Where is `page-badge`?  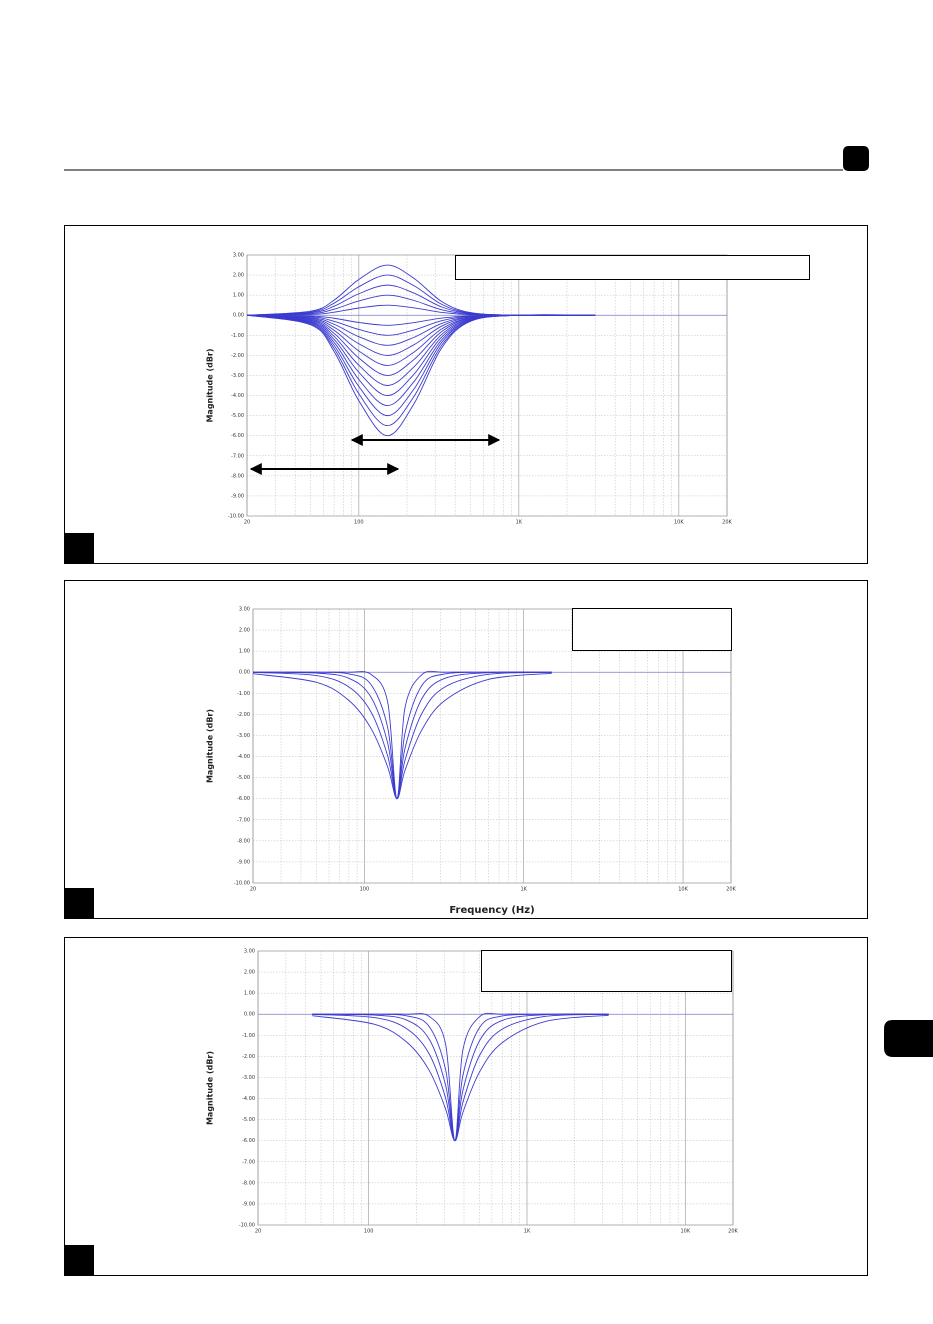
page-badge is located at coordinates (856, 158).